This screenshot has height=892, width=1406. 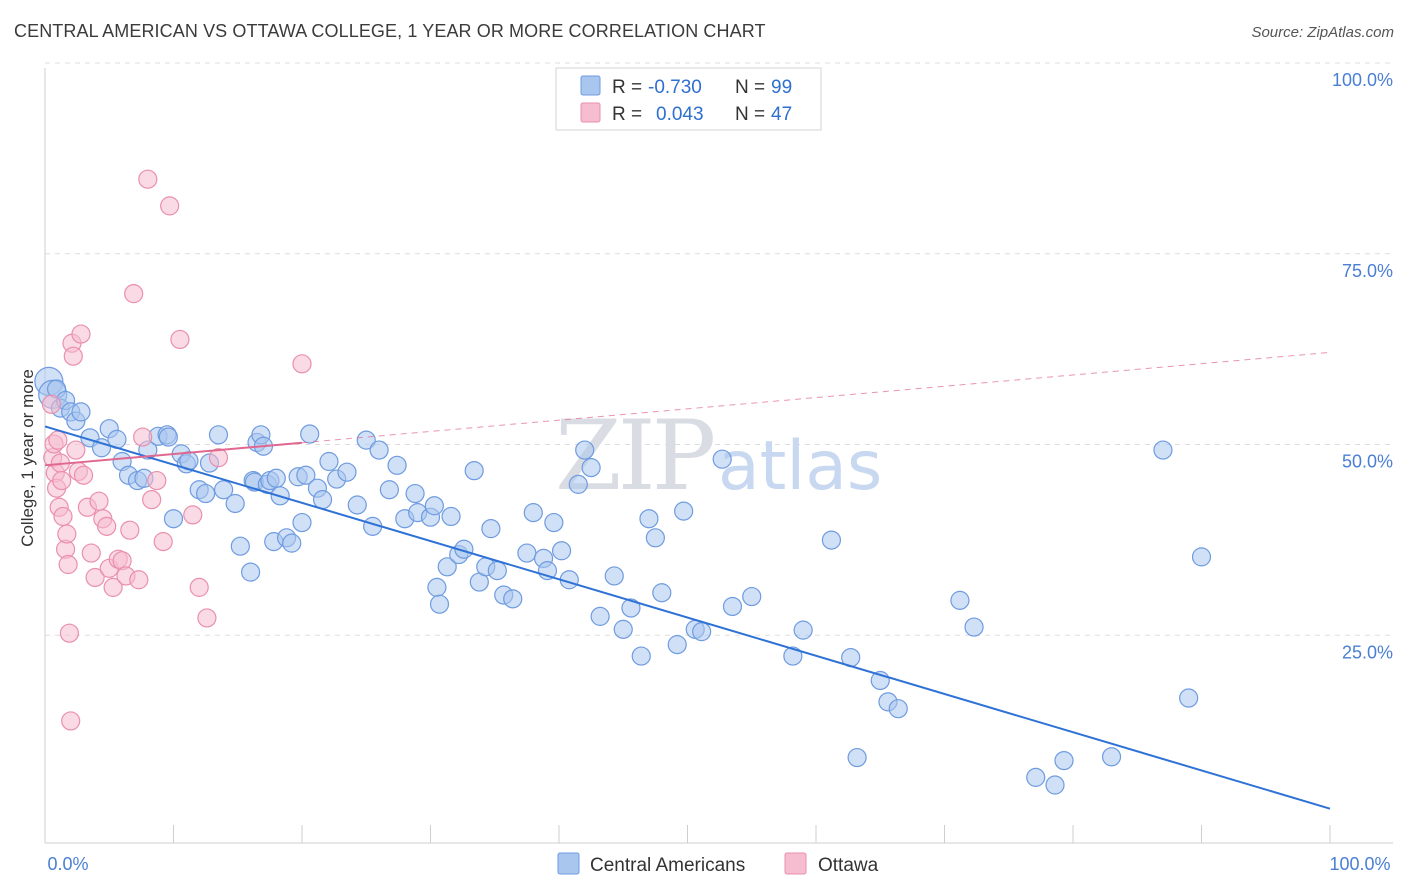 I want to click on legend-n-value: 47, so click(x=781, y=114).